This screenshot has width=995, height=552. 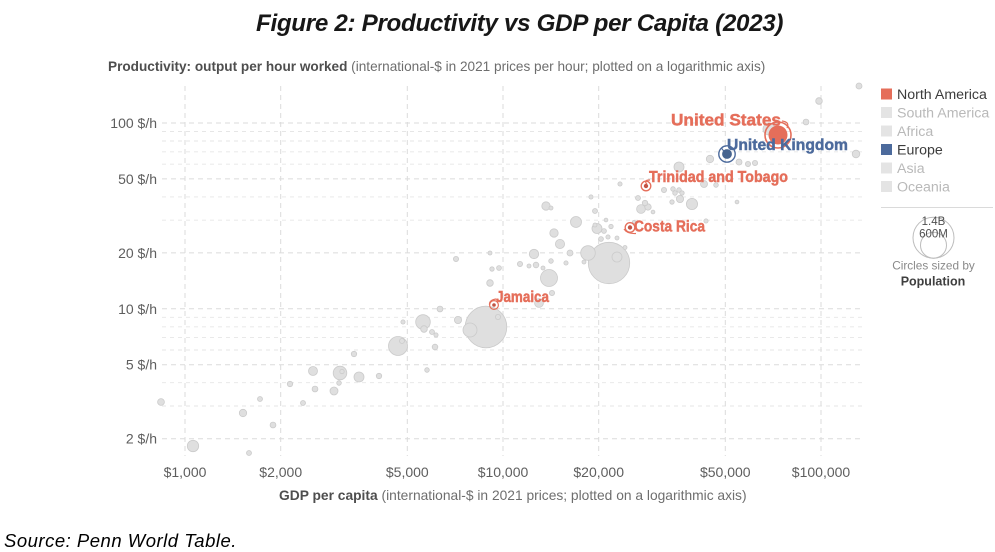 I want to click on svg-text: 5 $/h, so click(x=141, y=365).